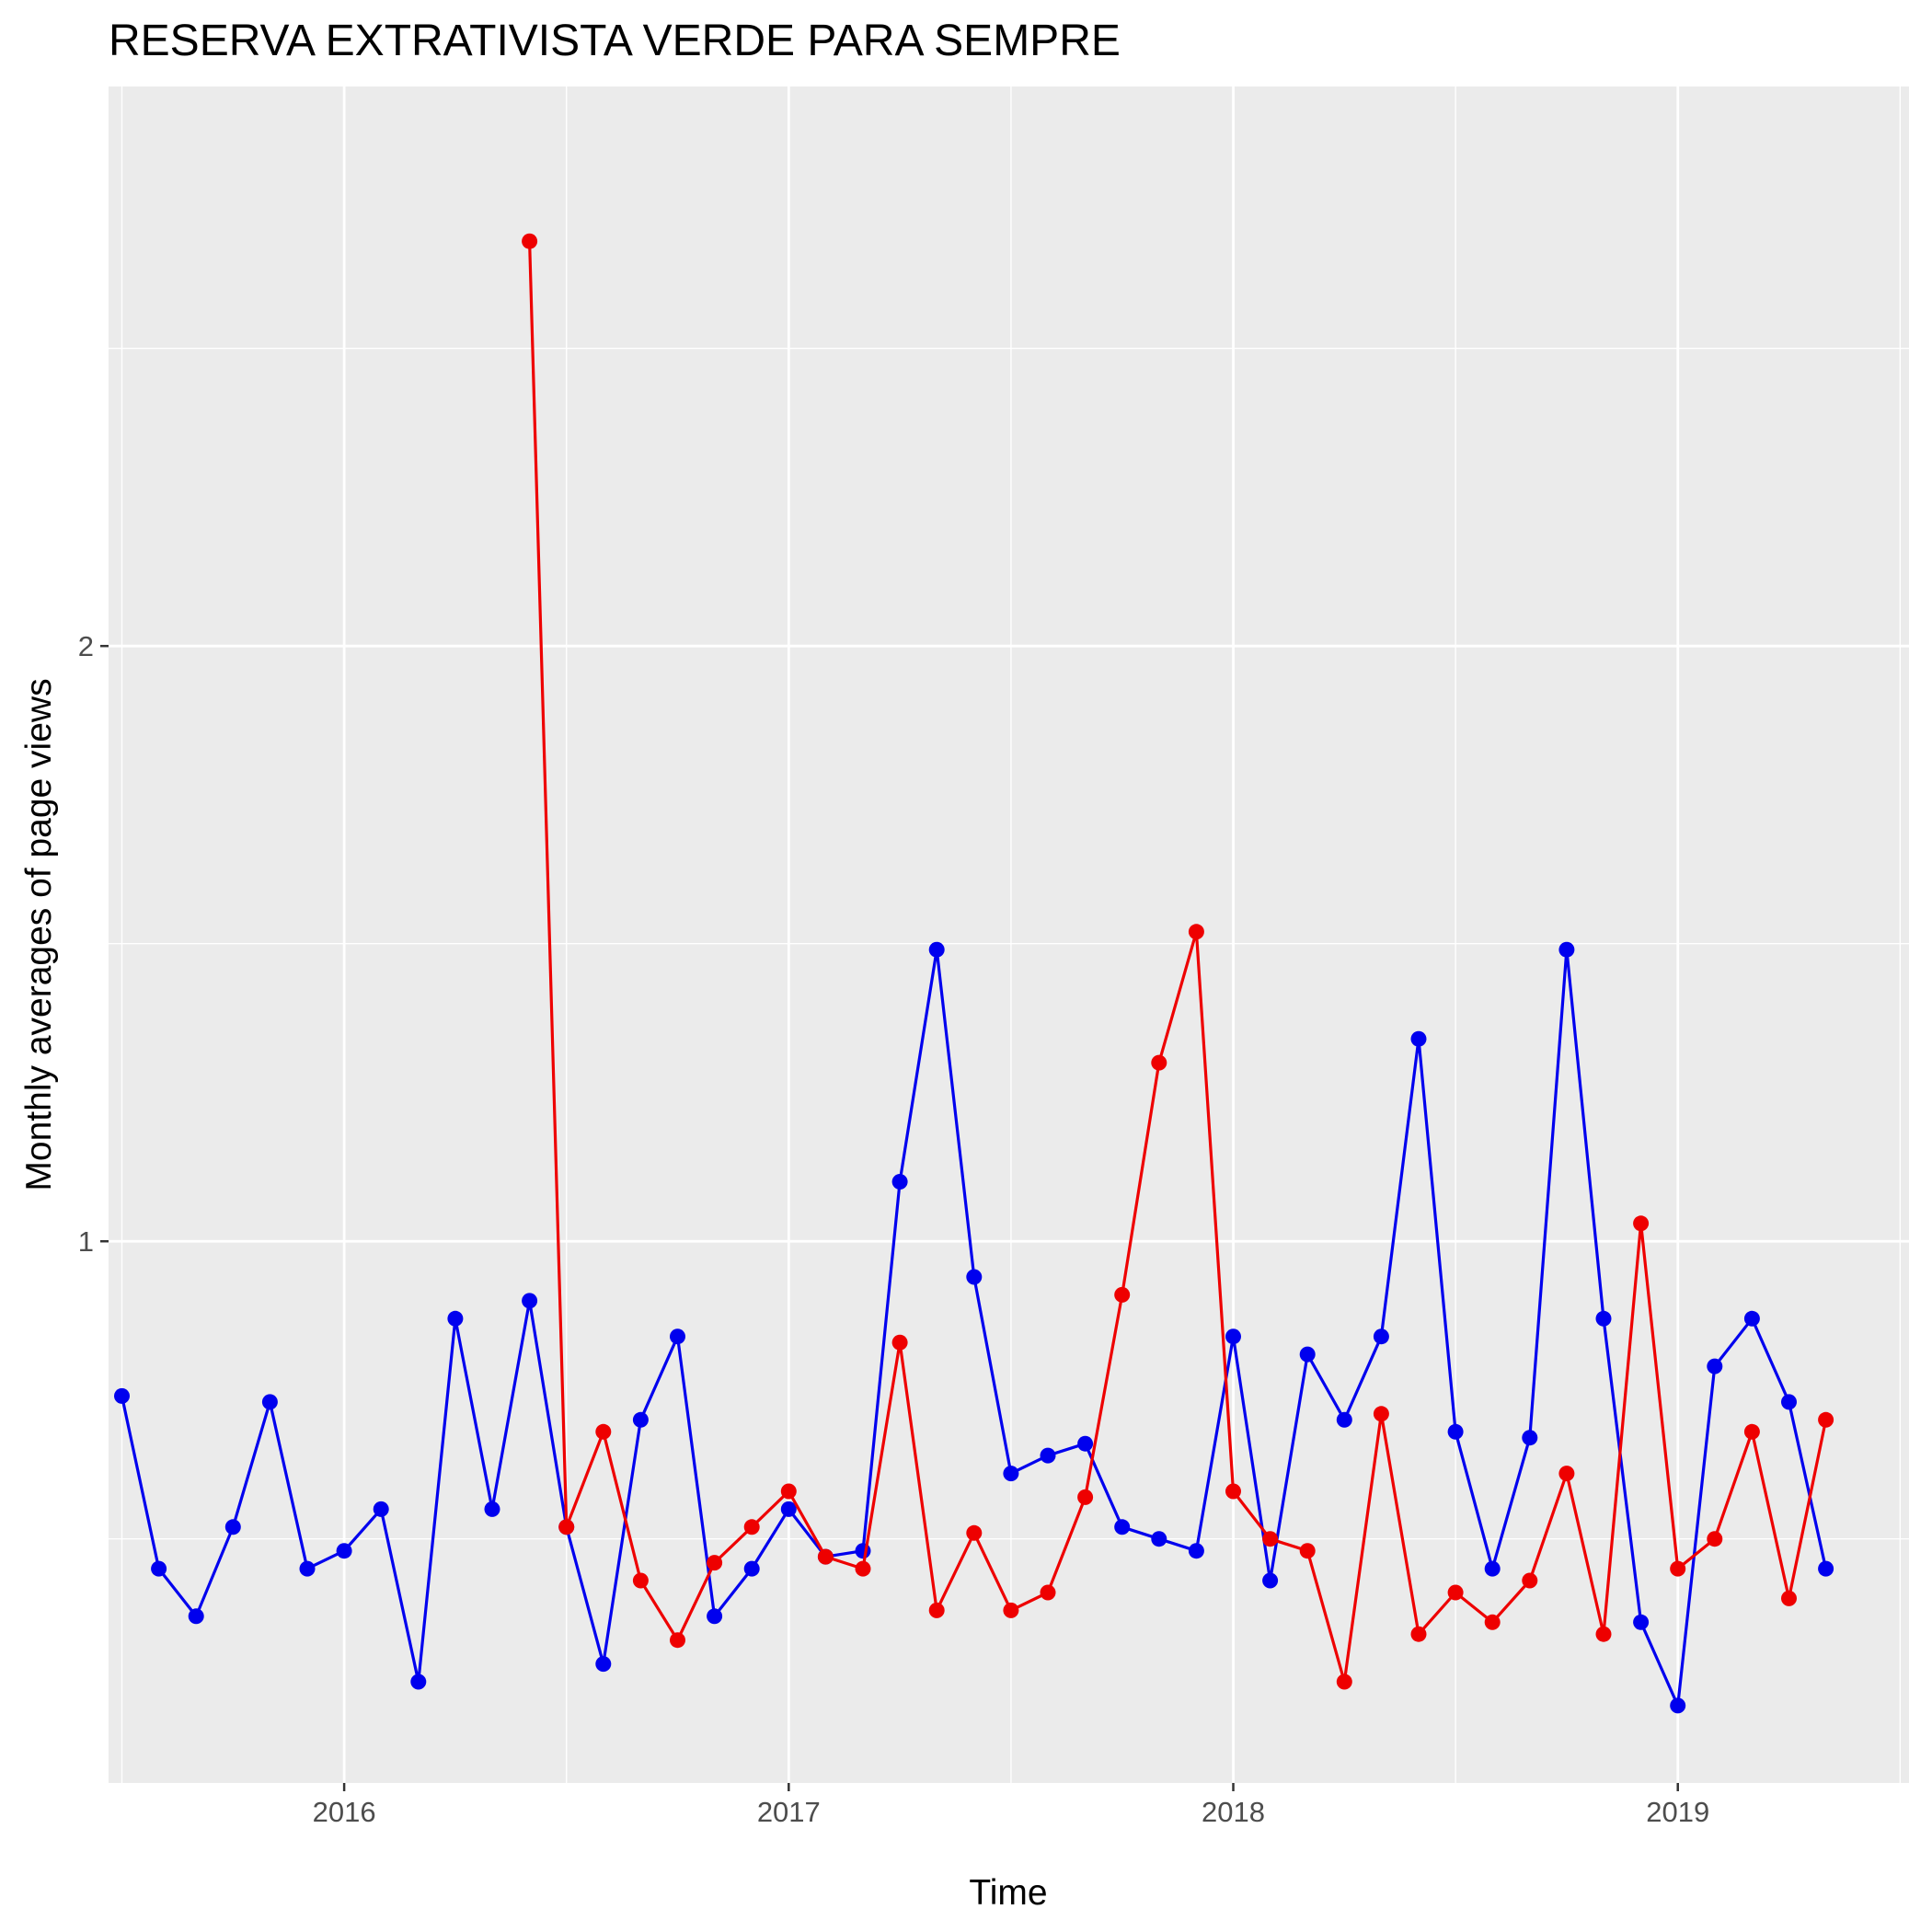  Describe the element at coordinates (86, 646) in the screenshot. I see `y-tick-label: 2` at that location.